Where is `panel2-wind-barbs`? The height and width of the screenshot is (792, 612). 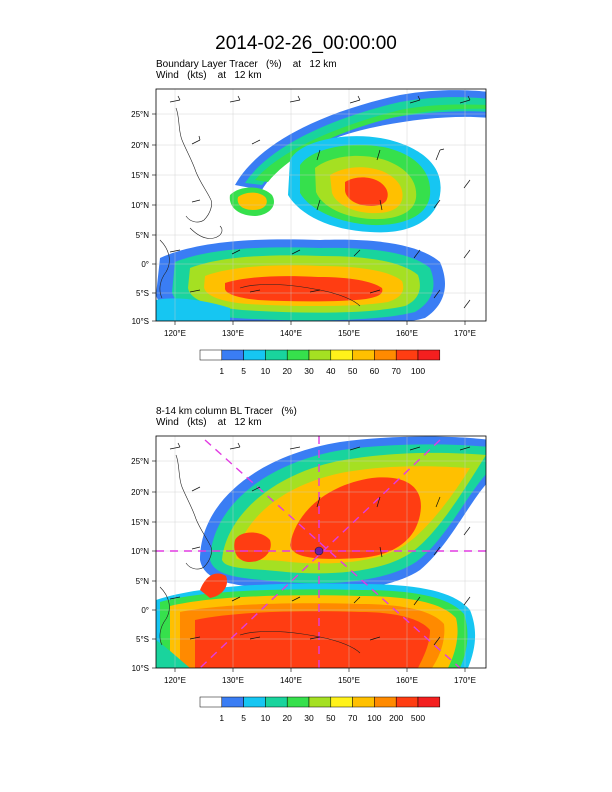
panel2-wind-barbs is located at coordinates (320, 544).